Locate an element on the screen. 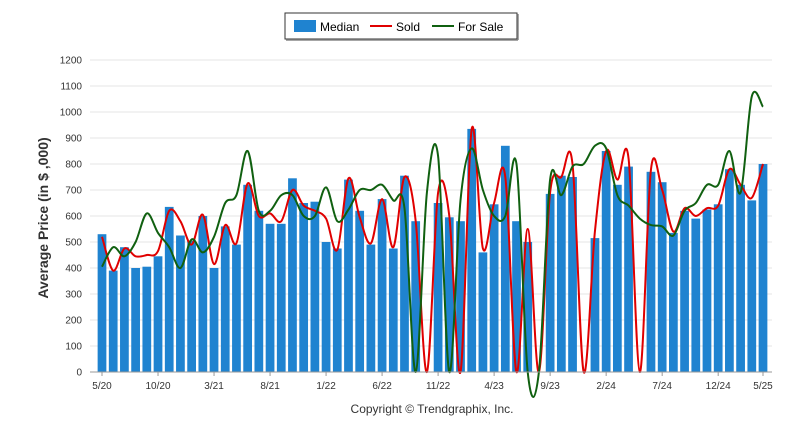 Image resolution: width=800 pixels, height=434 pixels. y-tick-label: 500 is located at coordinates (73, 243).